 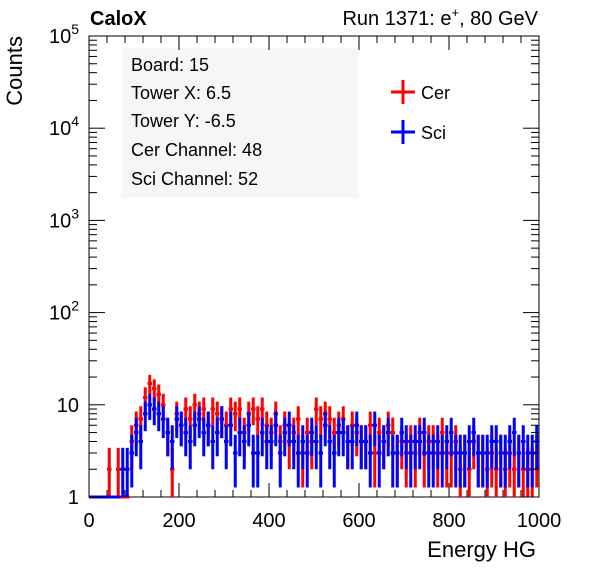 I want to click on x-tick-label: 200, so click(x=178, y=521).